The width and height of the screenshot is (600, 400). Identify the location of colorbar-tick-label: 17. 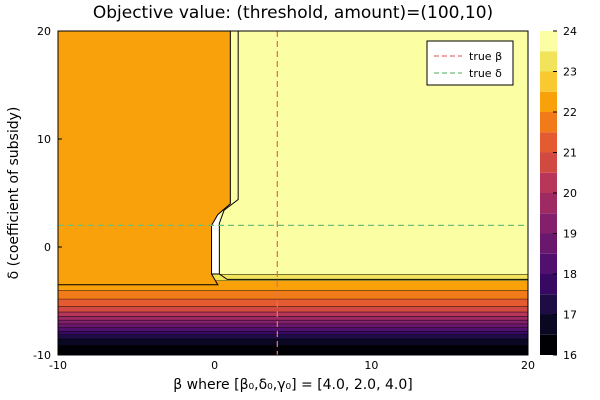
(570, 315).